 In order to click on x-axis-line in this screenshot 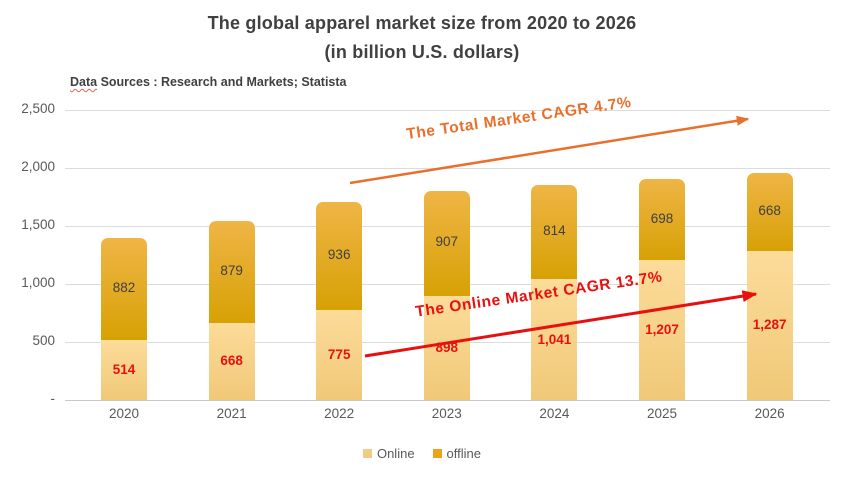, I will do `click(447, 400)`.